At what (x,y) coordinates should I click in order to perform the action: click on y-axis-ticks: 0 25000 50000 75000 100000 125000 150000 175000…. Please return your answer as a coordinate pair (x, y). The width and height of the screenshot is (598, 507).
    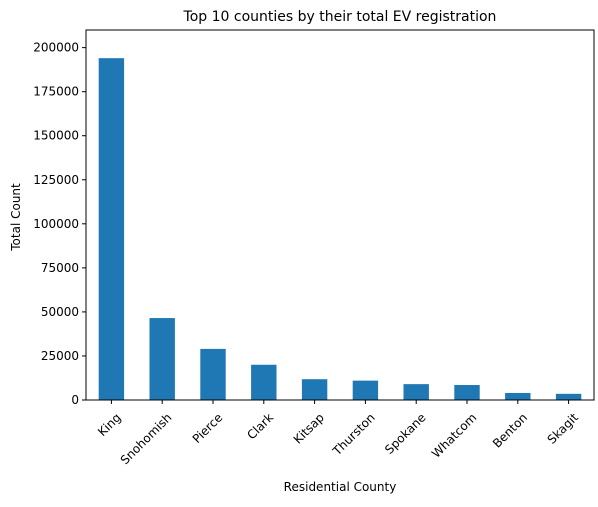
    Looking at the image, I should click on (59, 224).